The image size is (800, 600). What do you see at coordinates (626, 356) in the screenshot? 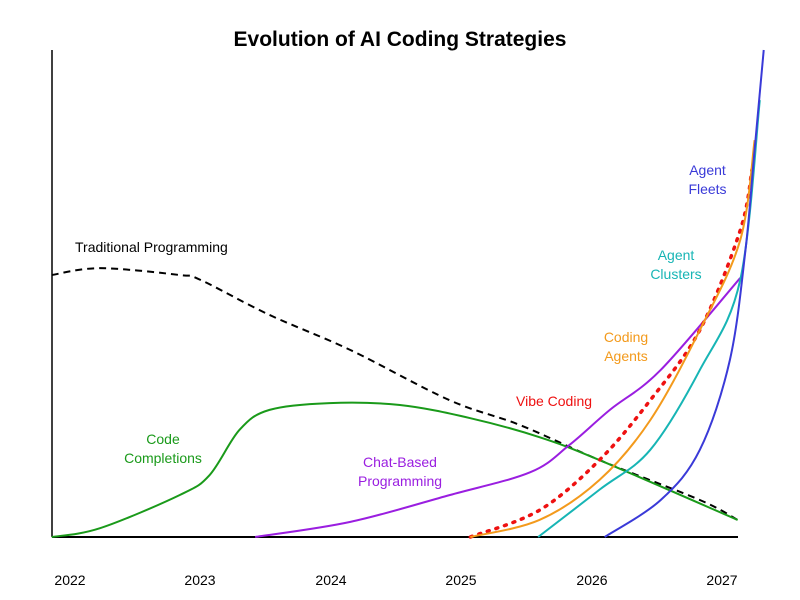
I see `label-line: Agents` at bounding box center [626, 356].